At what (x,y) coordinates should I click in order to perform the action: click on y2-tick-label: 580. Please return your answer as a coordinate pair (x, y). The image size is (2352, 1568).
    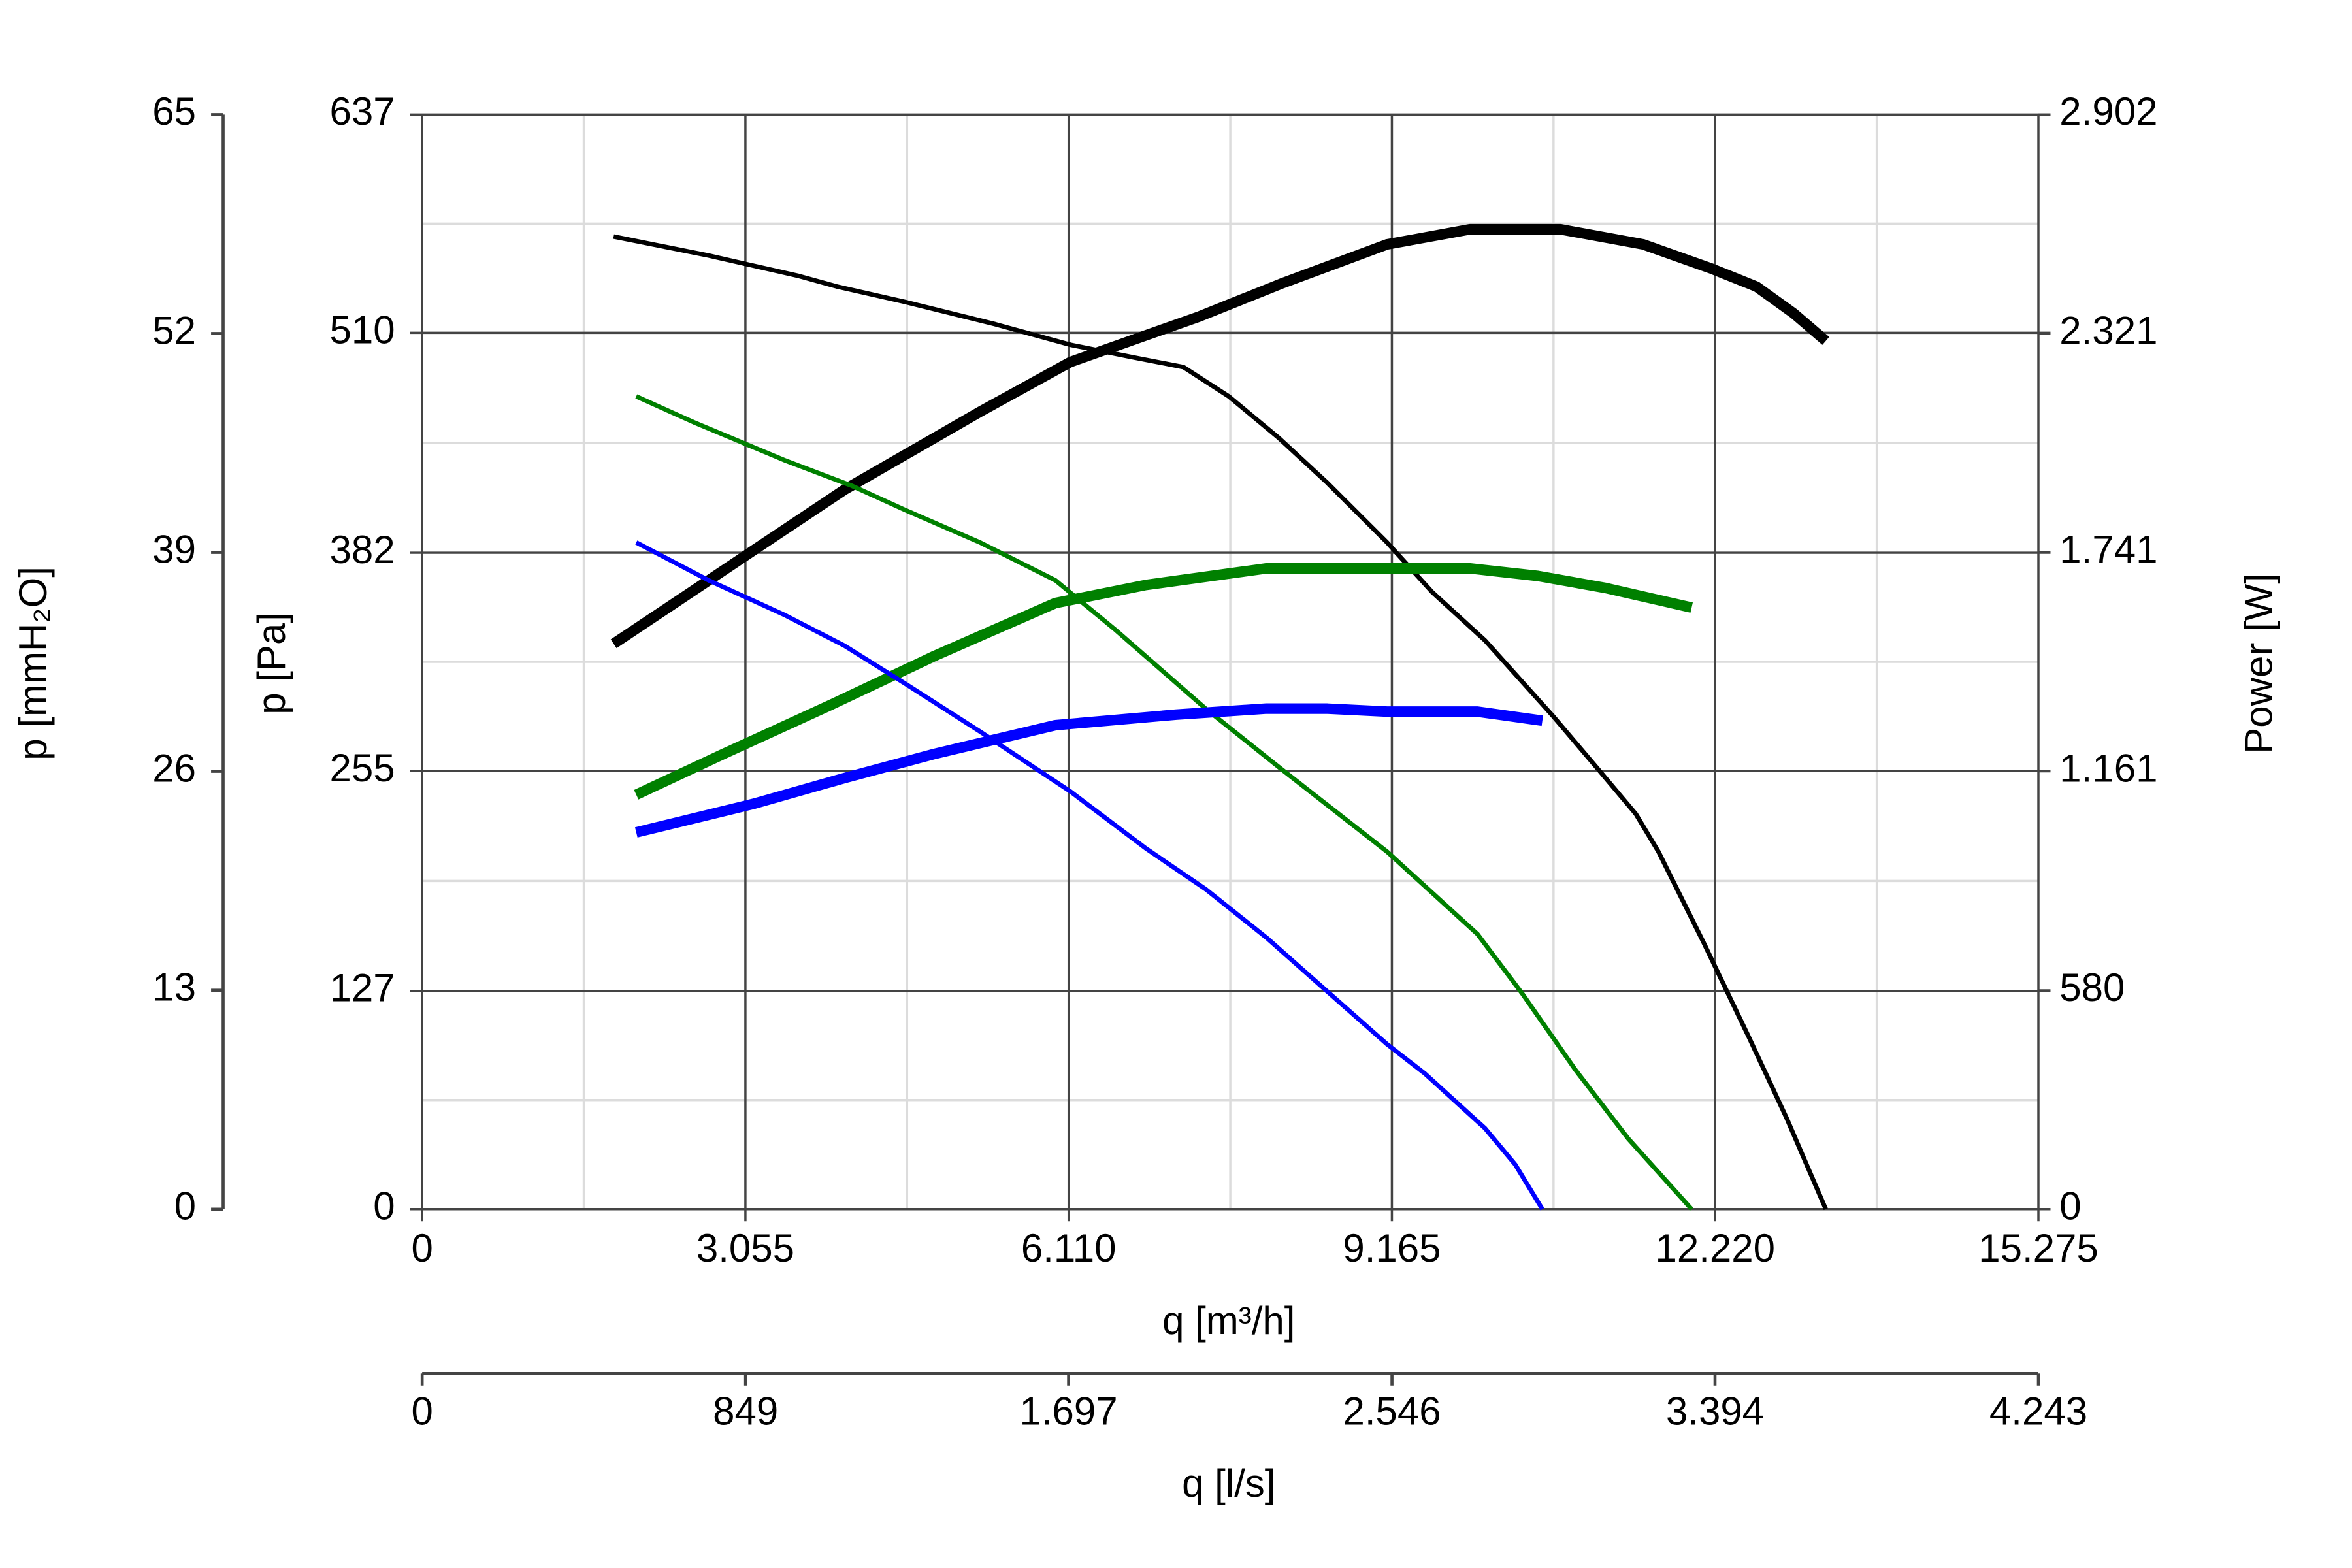
    Looking at the image, I should click on (2092, 987).